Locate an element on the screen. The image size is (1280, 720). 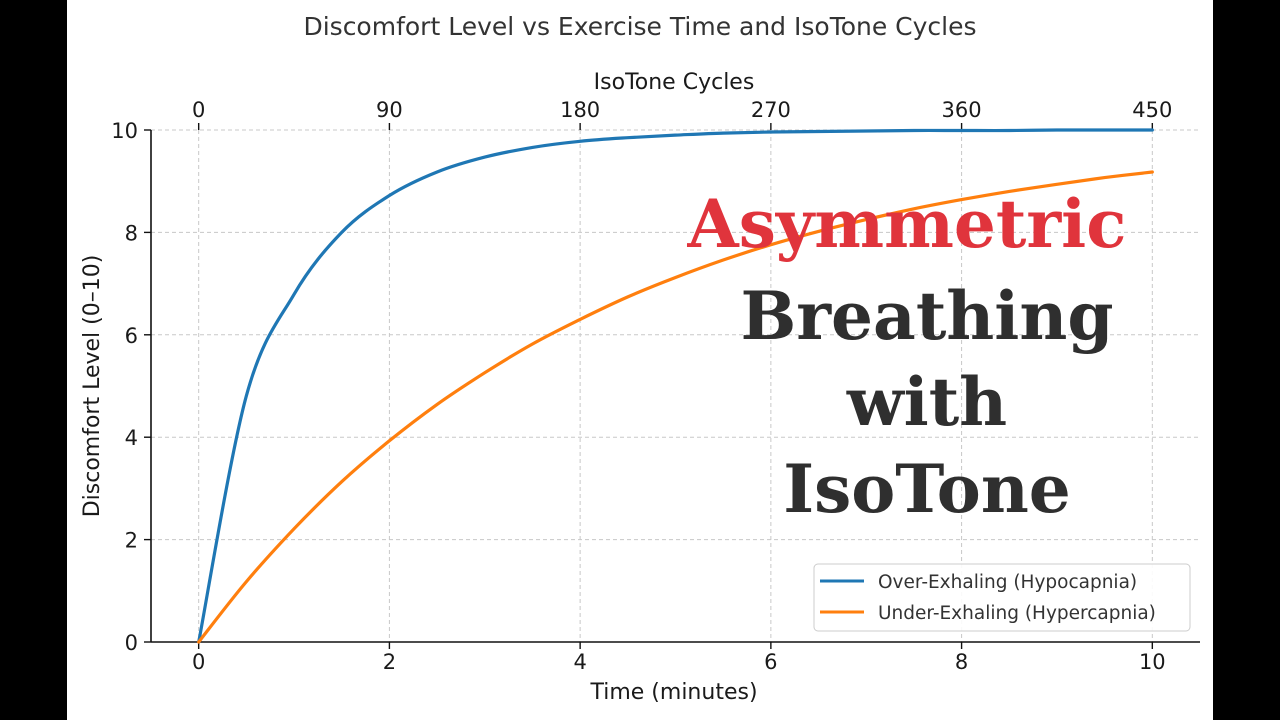
x-tick-label: 8 is located at coordinates (961, 662).